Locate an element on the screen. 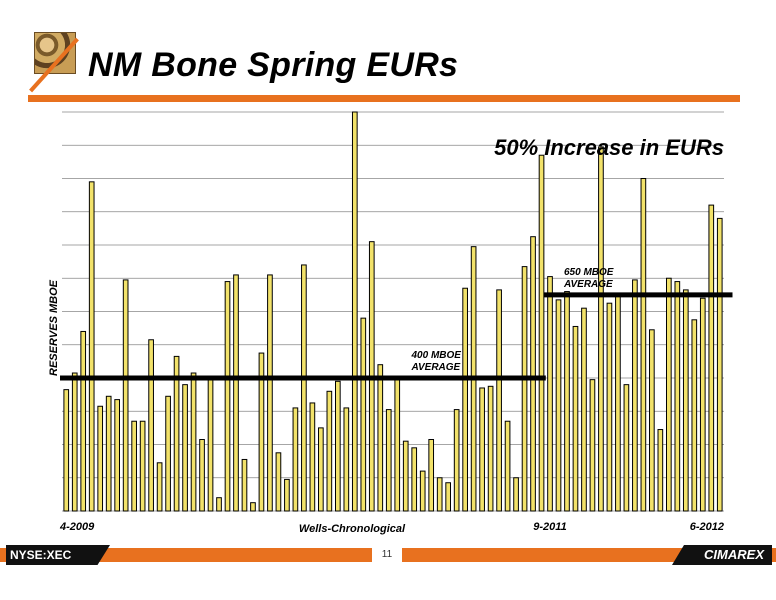 Image resolution: width=776 pixels, height=600 pixels. headline-annotation: 50% Increase in EURs is located at coordinates (609, 147).